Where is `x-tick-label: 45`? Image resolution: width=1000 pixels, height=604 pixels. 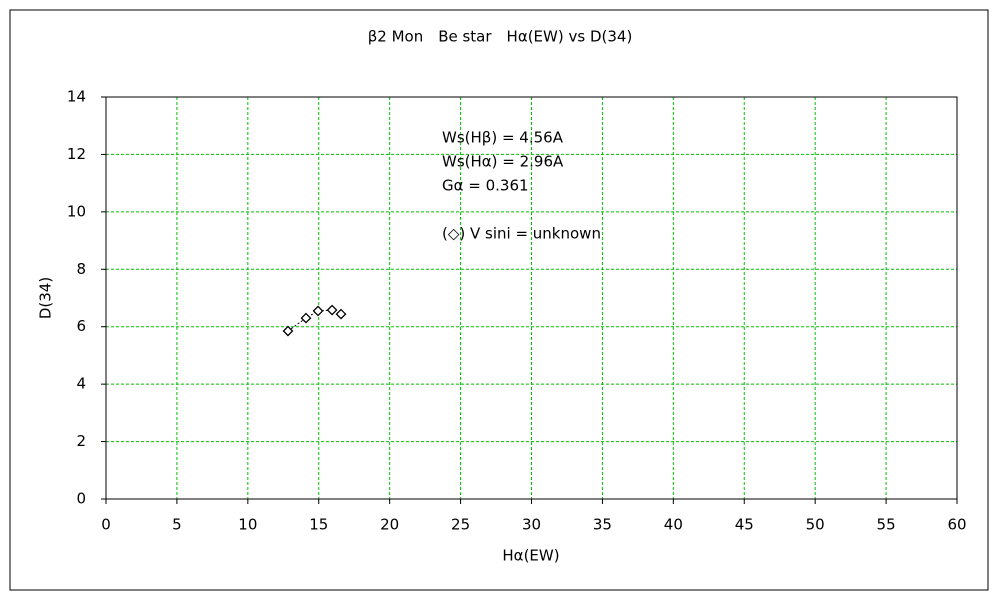
x-tick-label: 45 is located at coordinates (744, 525).